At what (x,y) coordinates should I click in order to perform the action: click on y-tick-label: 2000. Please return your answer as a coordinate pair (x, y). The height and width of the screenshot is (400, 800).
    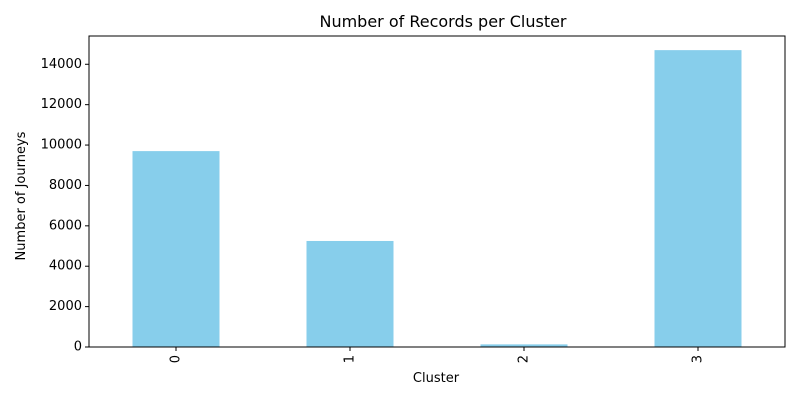
    Looking at the image, I should click on (65, 306).